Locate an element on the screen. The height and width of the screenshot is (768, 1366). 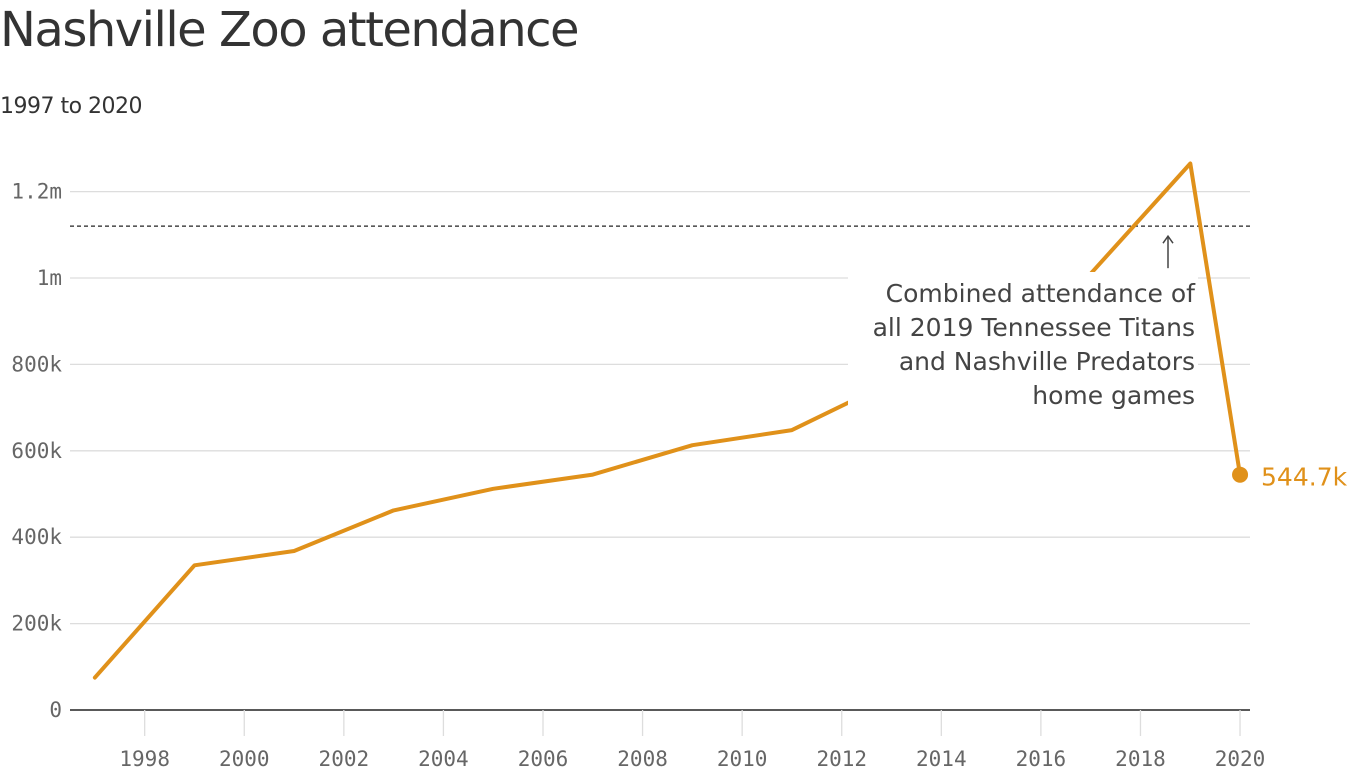
annotation-text-line: all 2019 Tennessee Titans is located at coordinates (1034, 327).